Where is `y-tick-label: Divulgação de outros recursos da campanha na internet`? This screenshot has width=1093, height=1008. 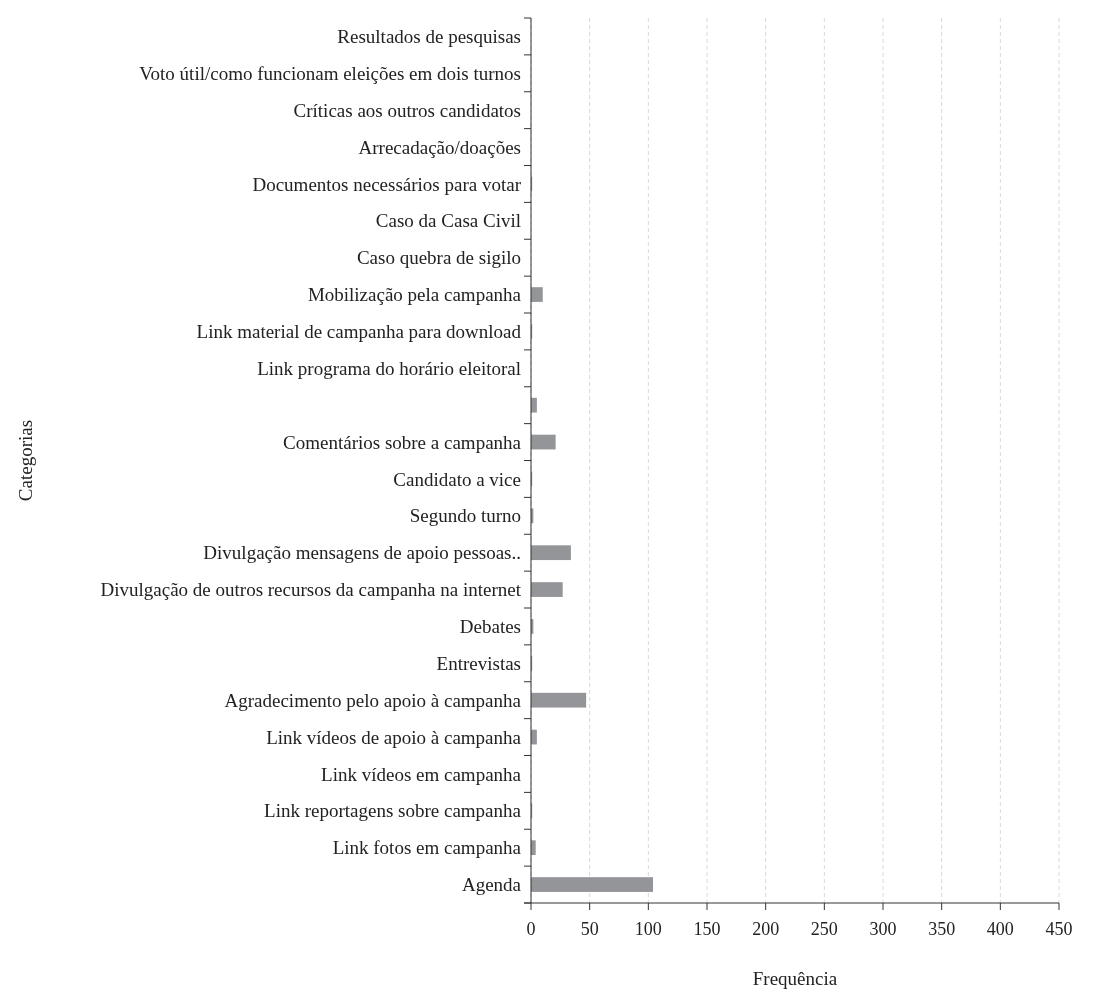 y-tick-label: Divulgação de outros recursos da campanha na internet is located at coordinates (311, 590).